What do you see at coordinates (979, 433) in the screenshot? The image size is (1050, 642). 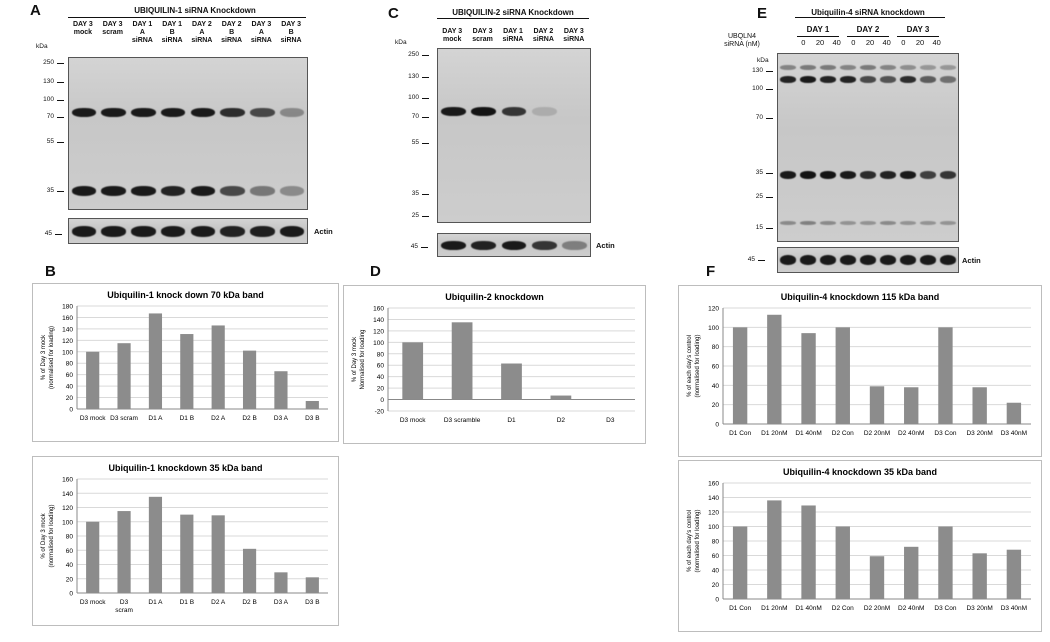 I see `x-tick-label: D3 20nM` at bounding box center [979, 433].